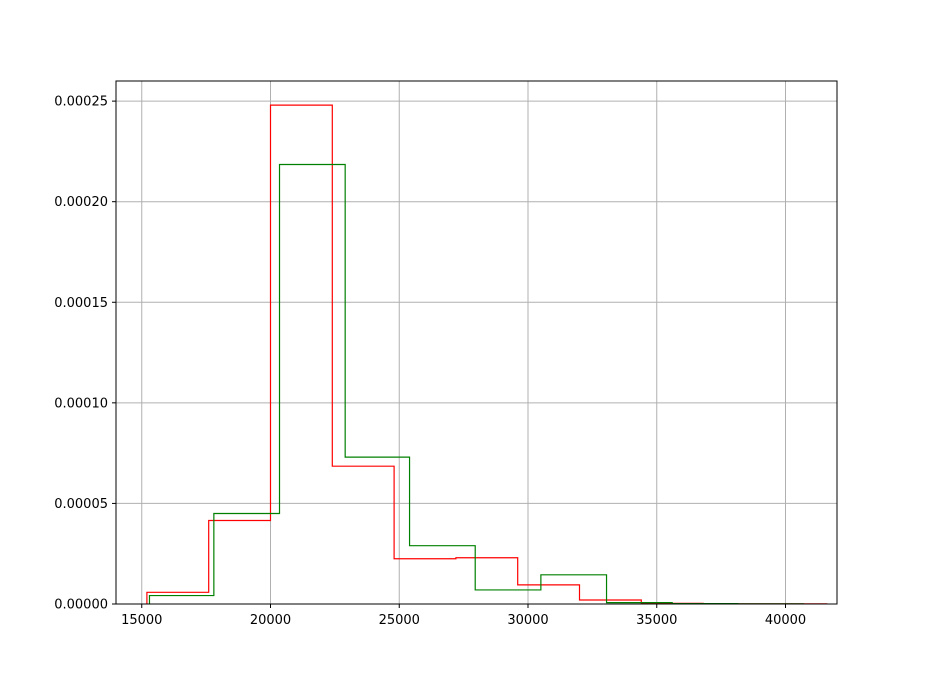 The width and height of the screenshot is (931, 679). I want to click on y-tick-label: 0.00020, so click(81, 202).